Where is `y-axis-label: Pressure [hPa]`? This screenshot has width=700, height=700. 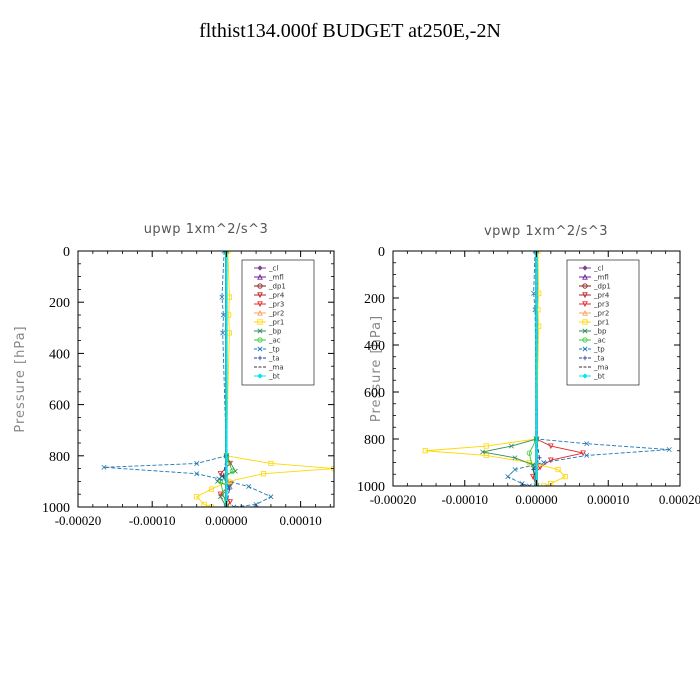
y-axis-label: Pressure [hPa] is located at coordinates (376, 368).